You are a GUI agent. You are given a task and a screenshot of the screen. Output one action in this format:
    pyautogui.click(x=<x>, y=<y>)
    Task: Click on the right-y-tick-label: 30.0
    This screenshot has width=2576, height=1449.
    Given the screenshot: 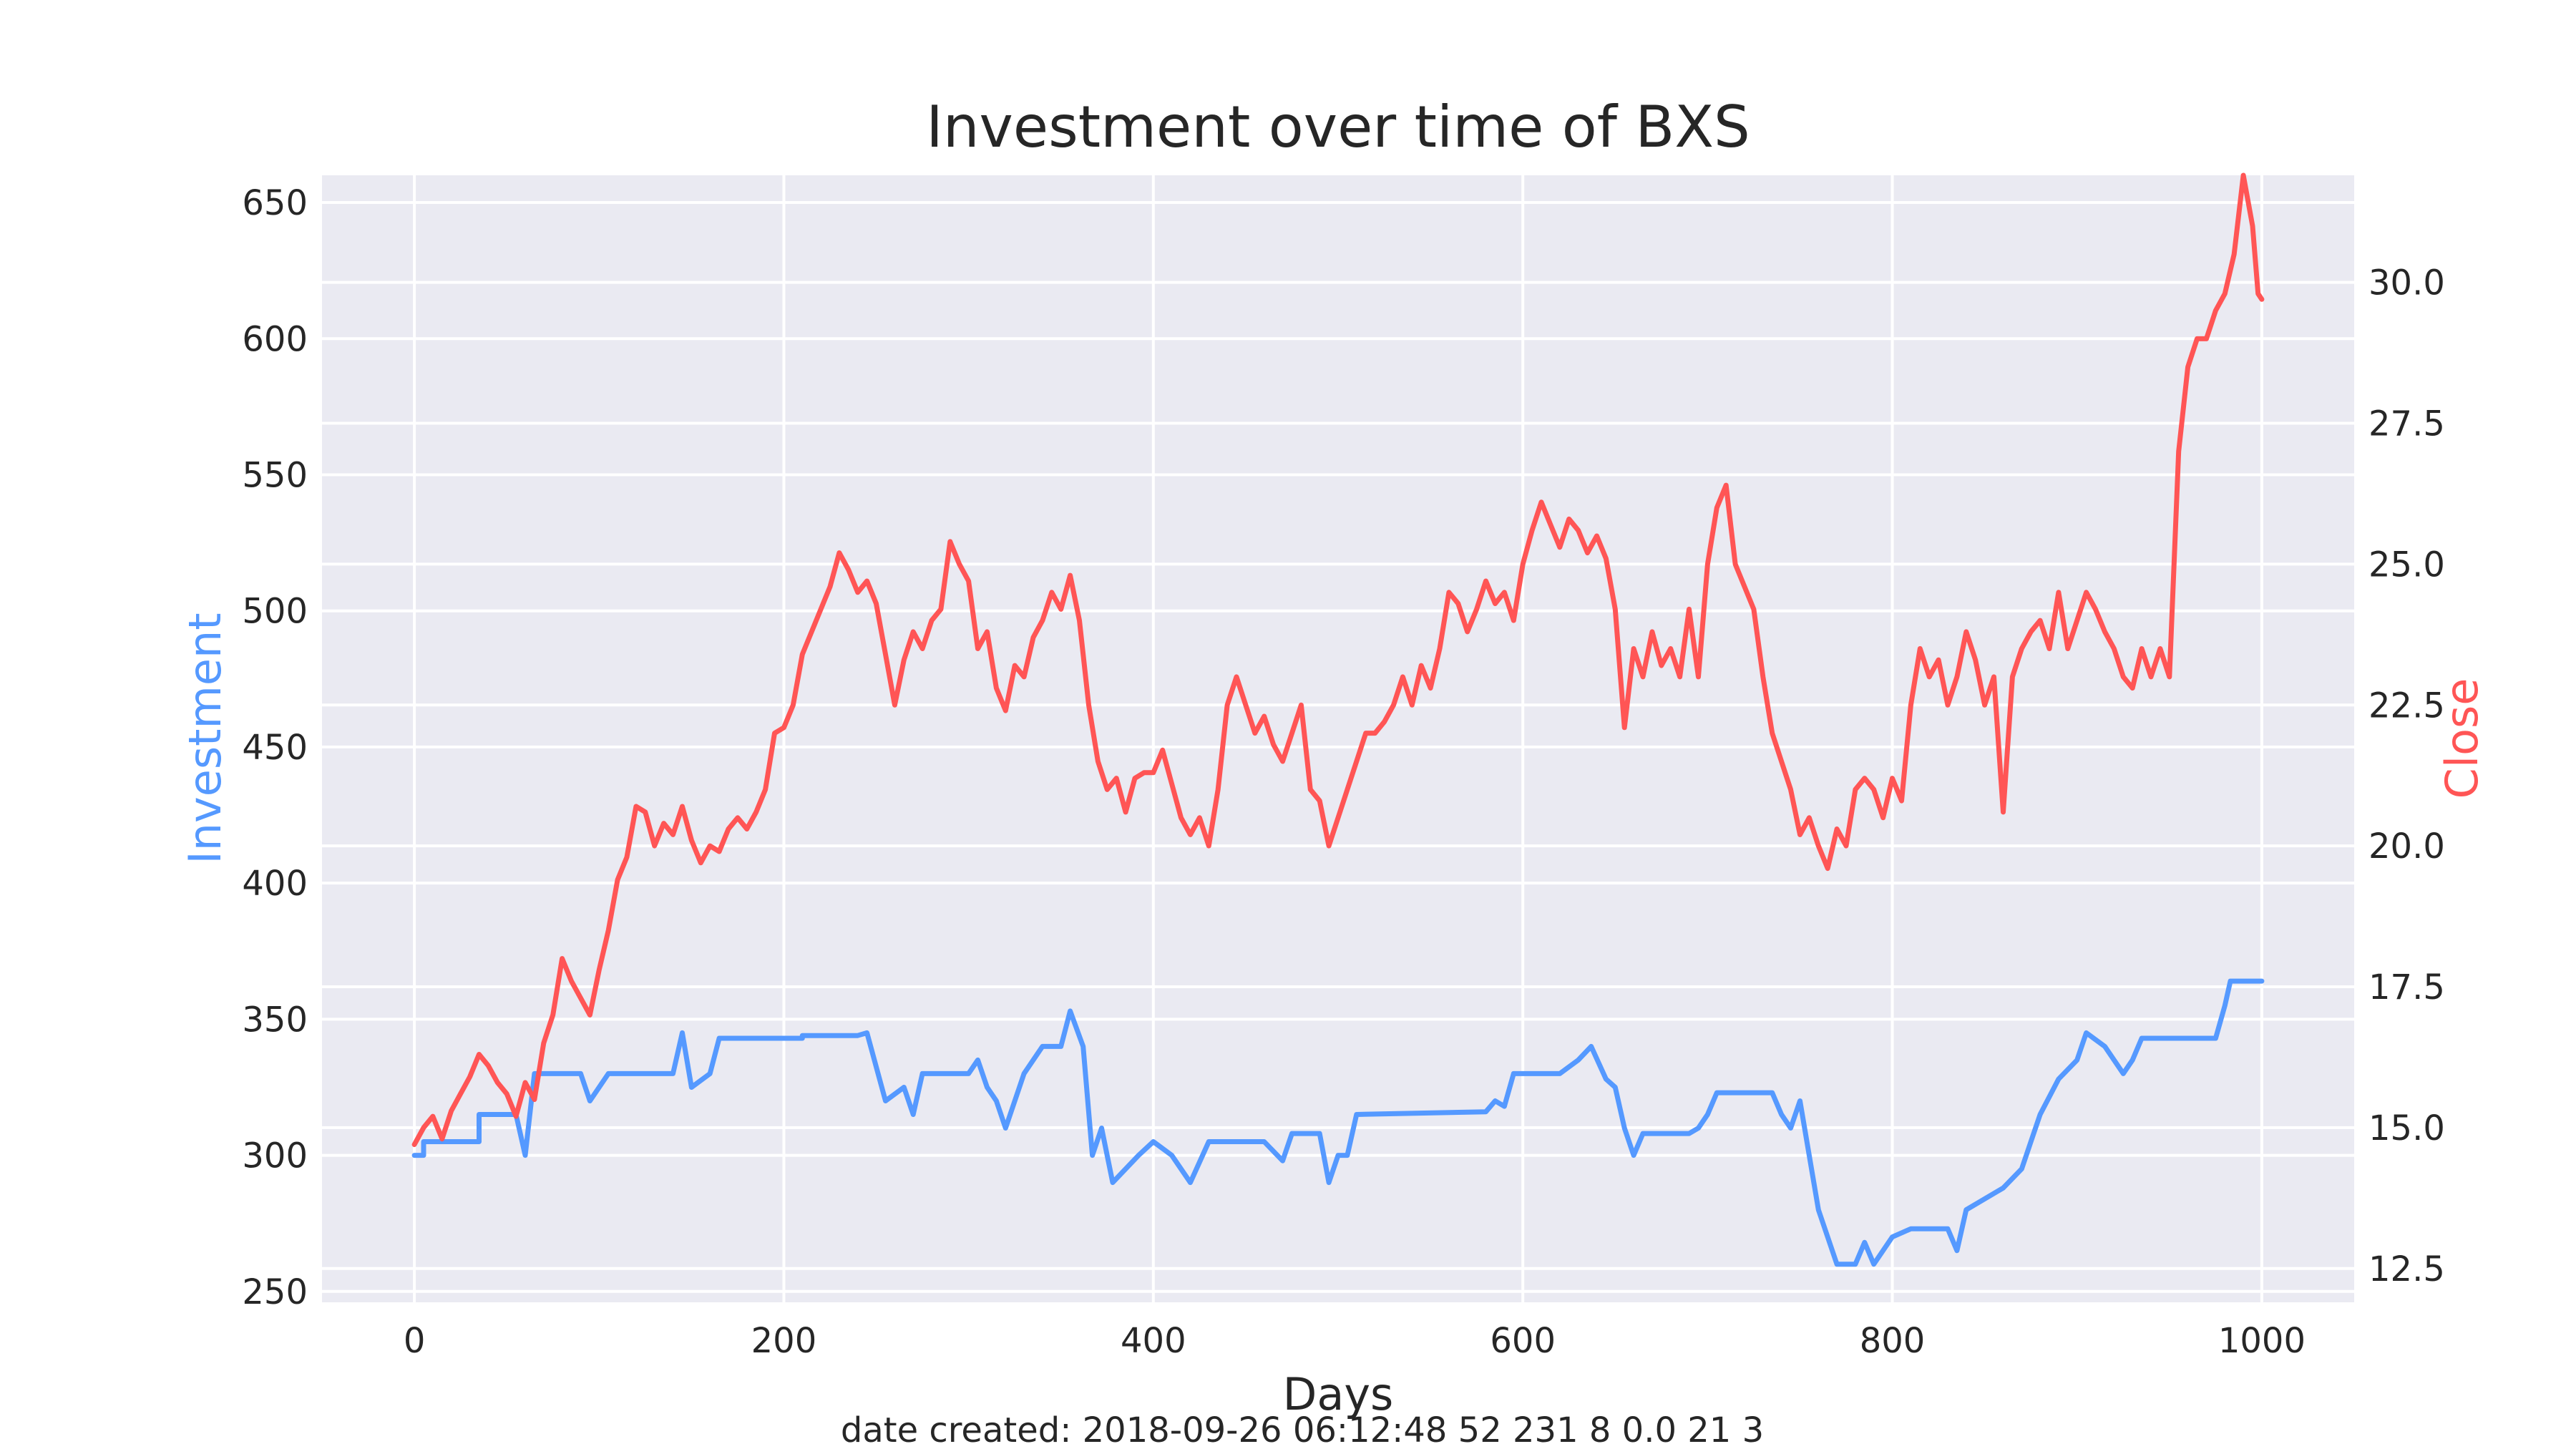 What is the action you would take?
    pyautogui.click(x=2406, y=283)
    